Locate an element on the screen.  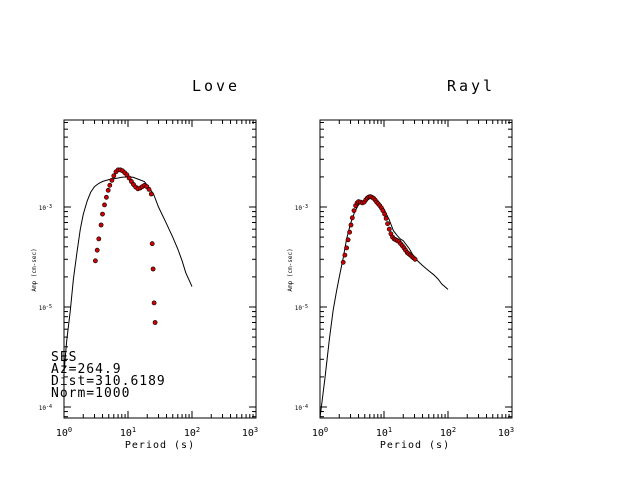
annotation-distance: Dist=310.6189 is located at coordinates (108, 381).